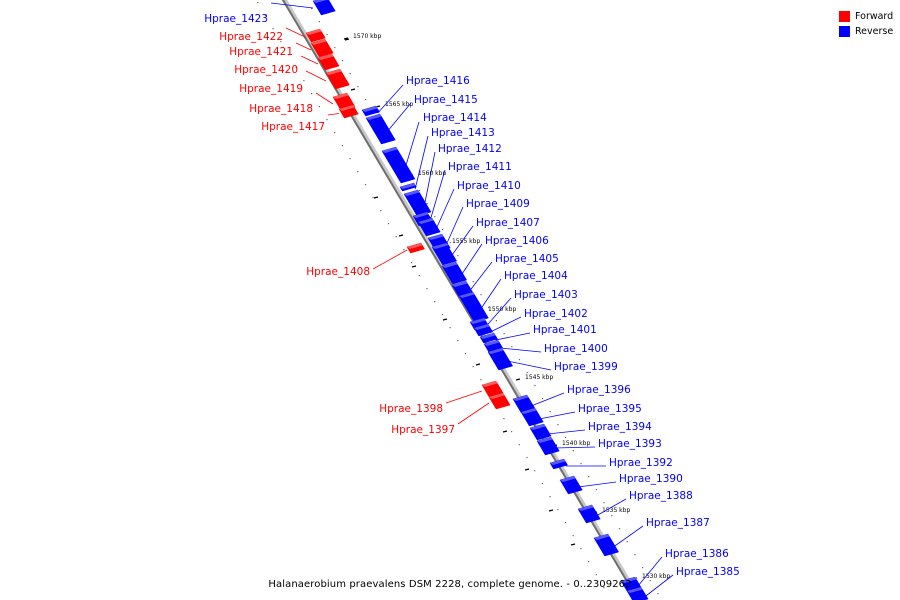  What do you see at coordinates (610, 409) in the screenshot?
I see `gene-label: Hprae_1395` at bounding box center [610, 409].